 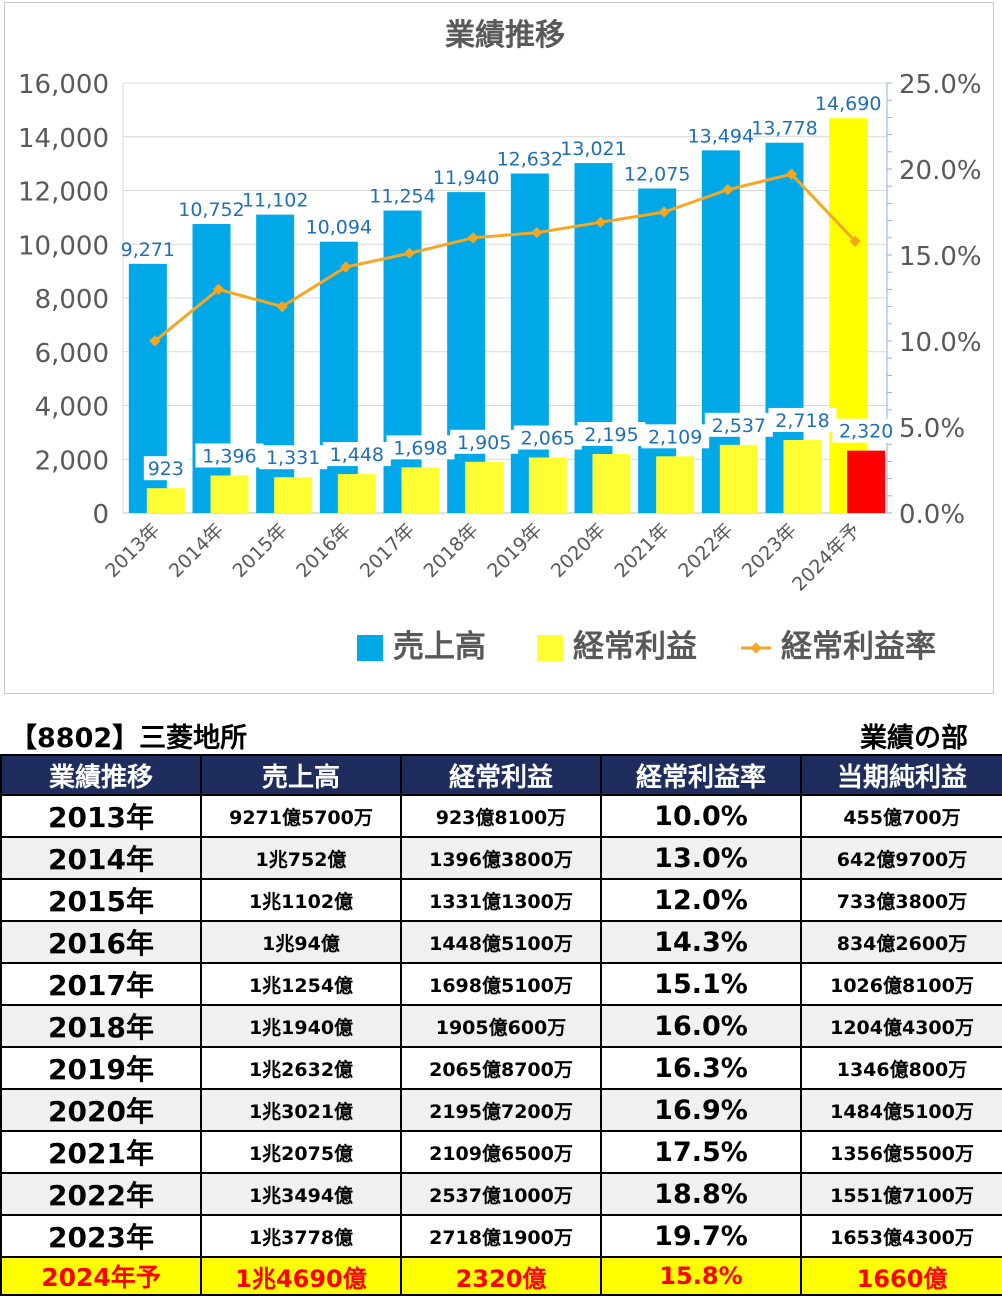 I want to click on table-cell: 1兆3021億, so click(x=301, y=1110).